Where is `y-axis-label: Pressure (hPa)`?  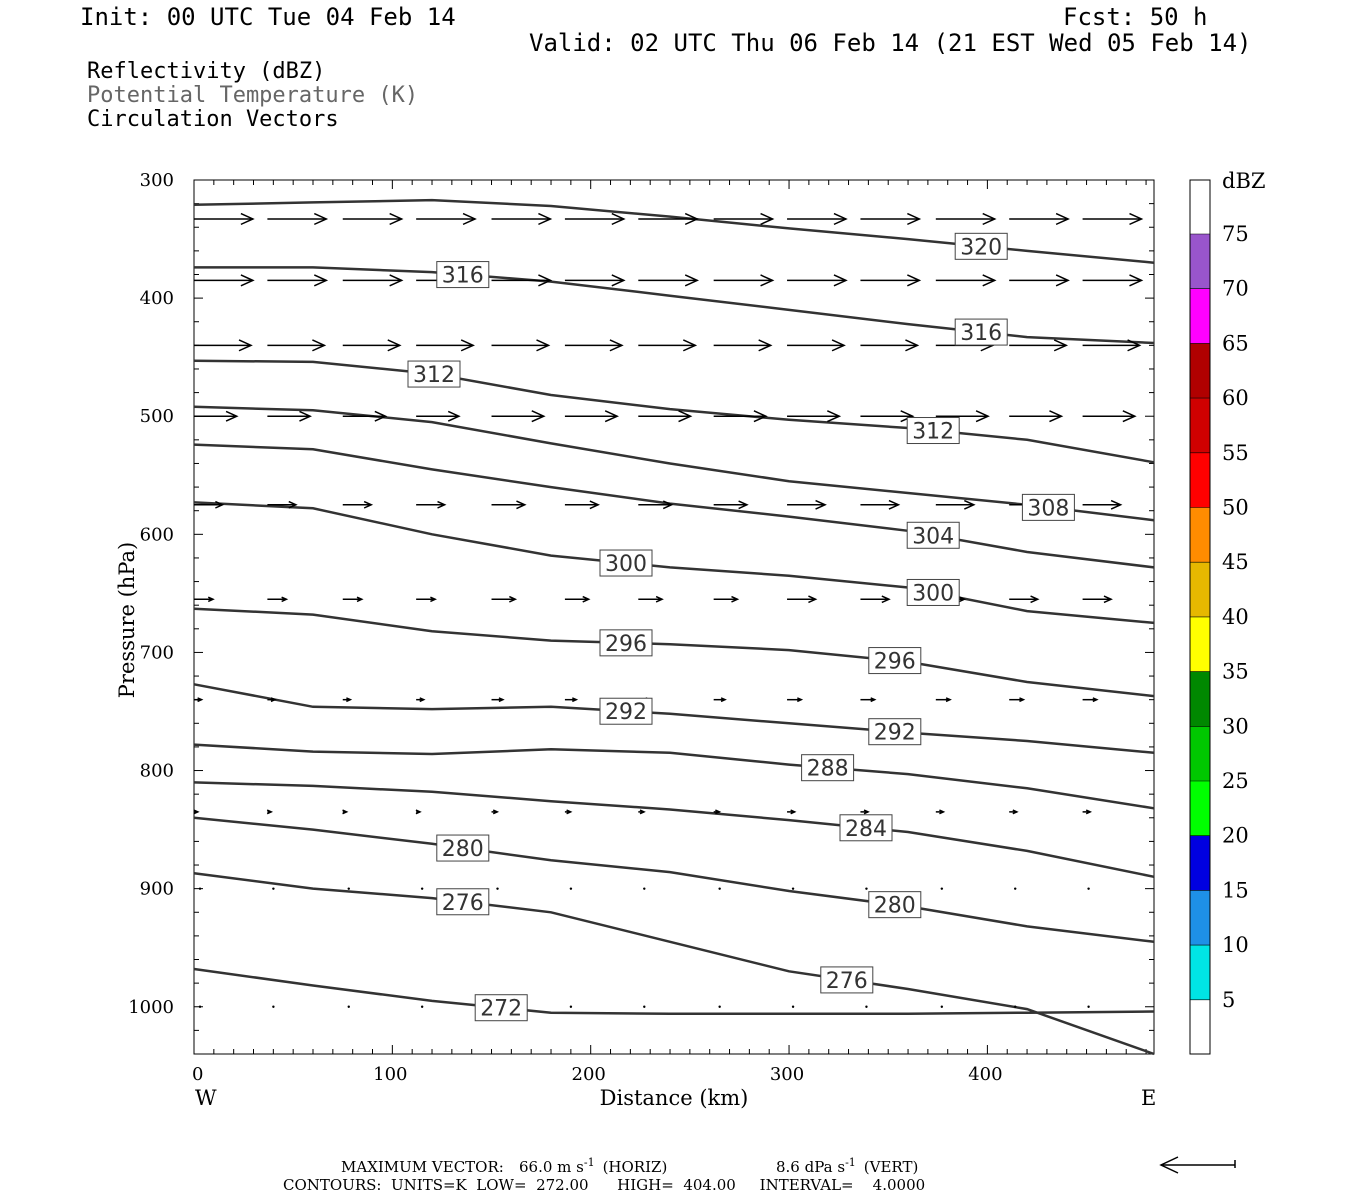
y-axis-label: Pressure (hPa) is located at coordinates (127, 620).